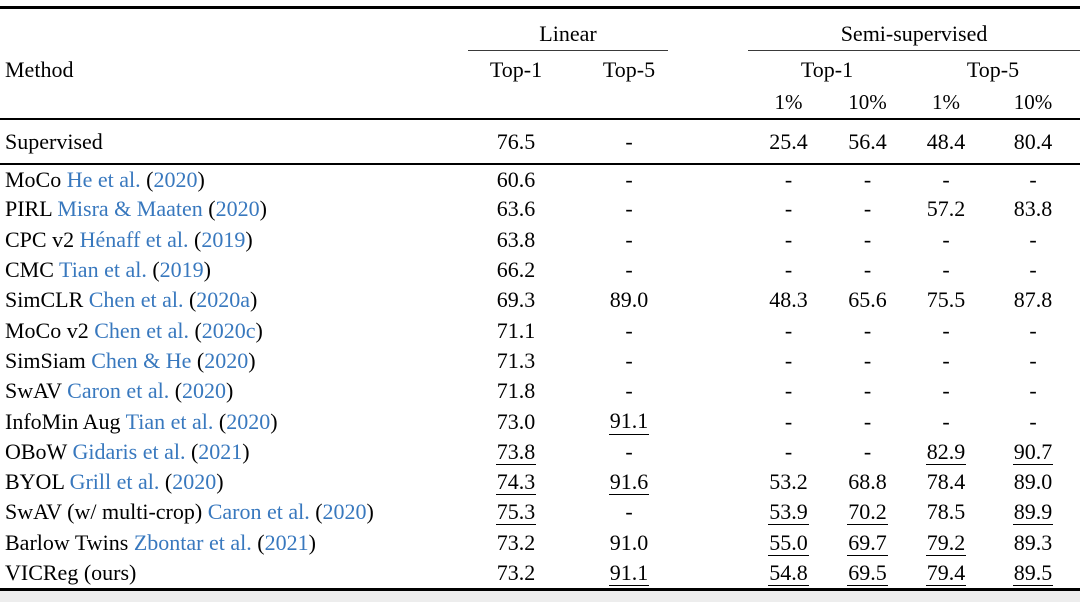 Image resolution: width=1080 pixels, height=610 pixels. Describe the element at coordinates (914, 36) in the screenshot. I see `semi-supervised-group-header: Semi-supervised` at that location.